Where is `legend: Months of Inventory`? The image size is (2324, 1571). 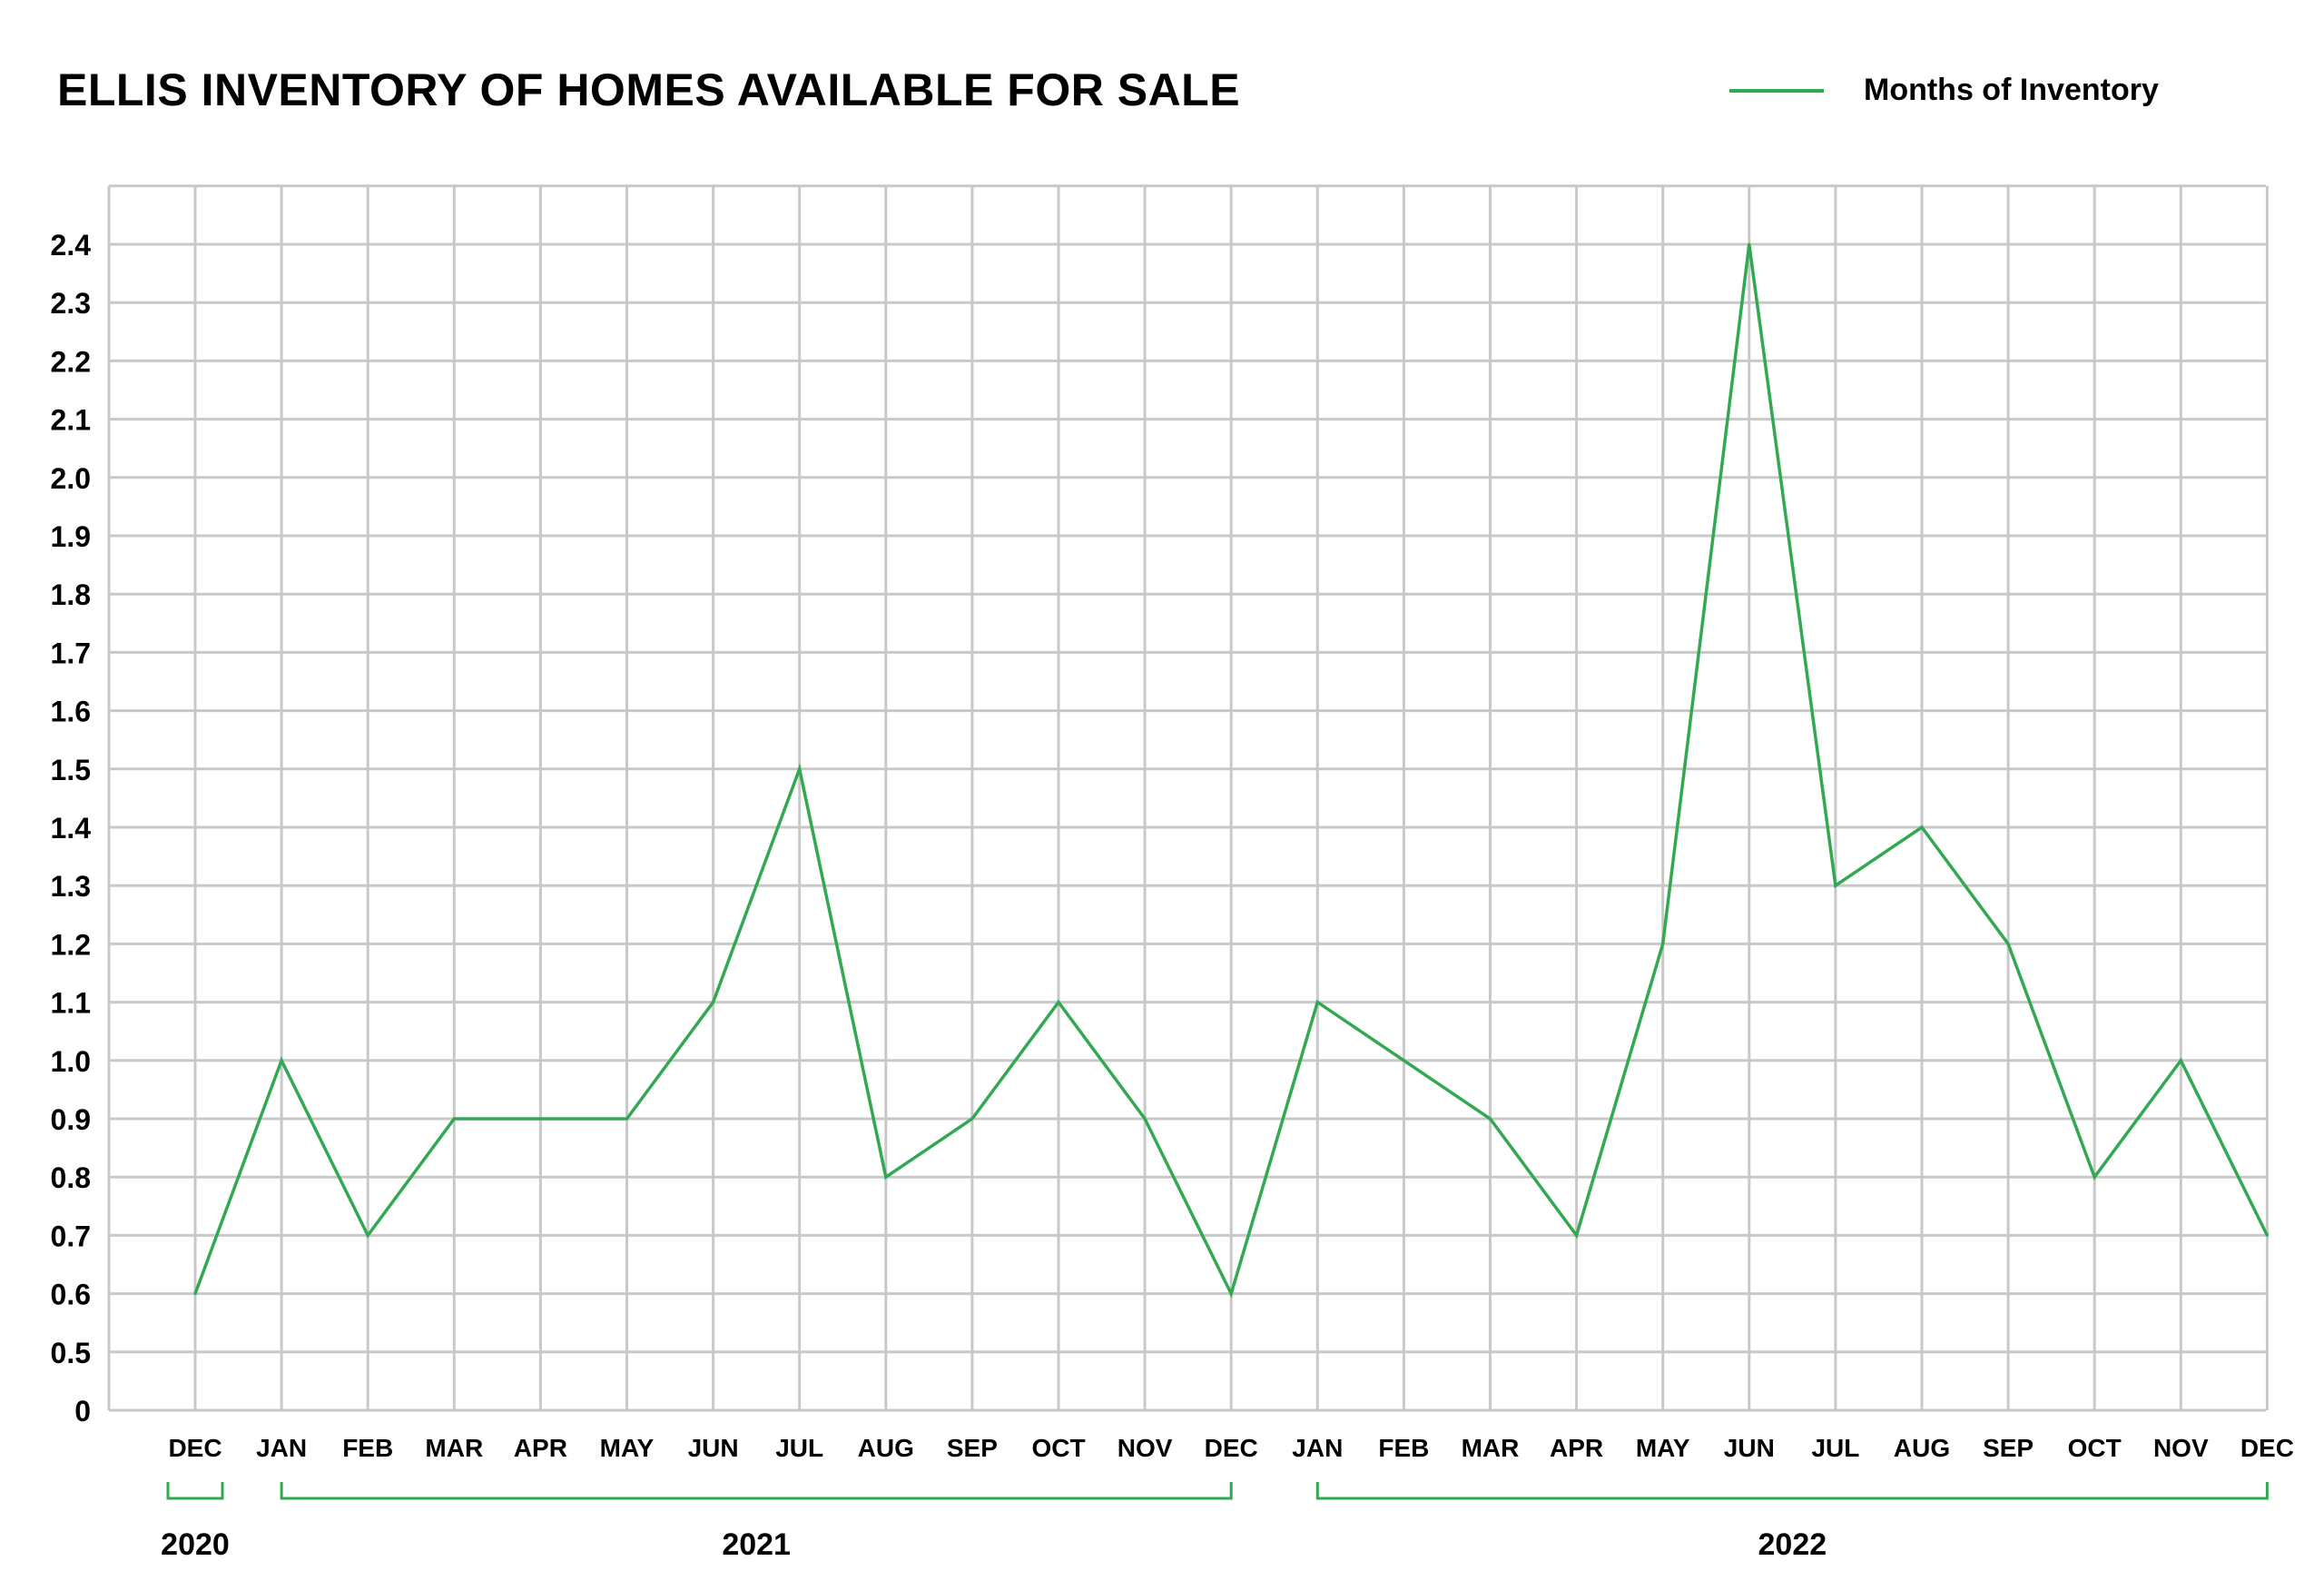
legend: Months of Inventory is located at coordinates (1944, 90).